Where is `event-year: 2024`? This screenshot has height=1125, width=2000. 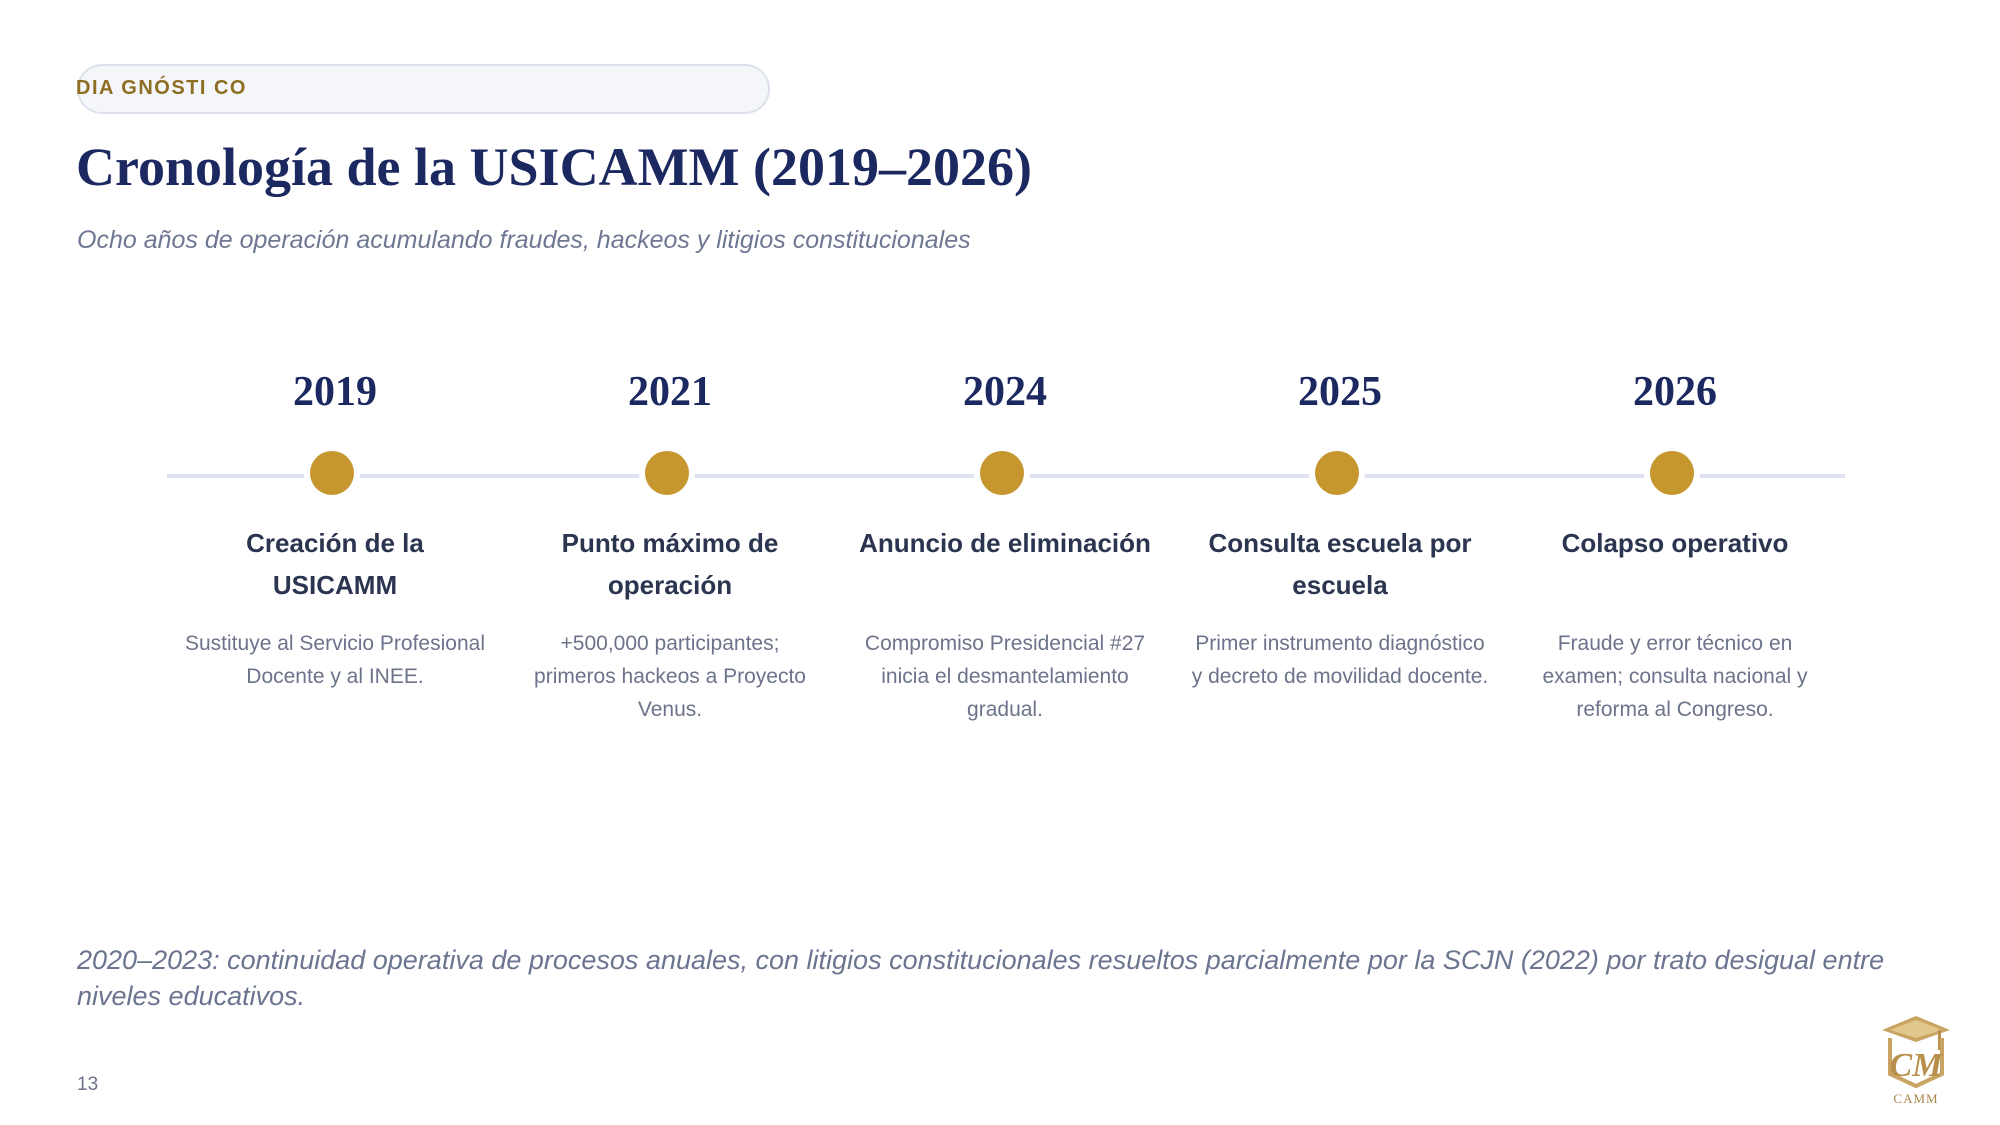 event-year: 2024 is located at coordinates (1005, 392).